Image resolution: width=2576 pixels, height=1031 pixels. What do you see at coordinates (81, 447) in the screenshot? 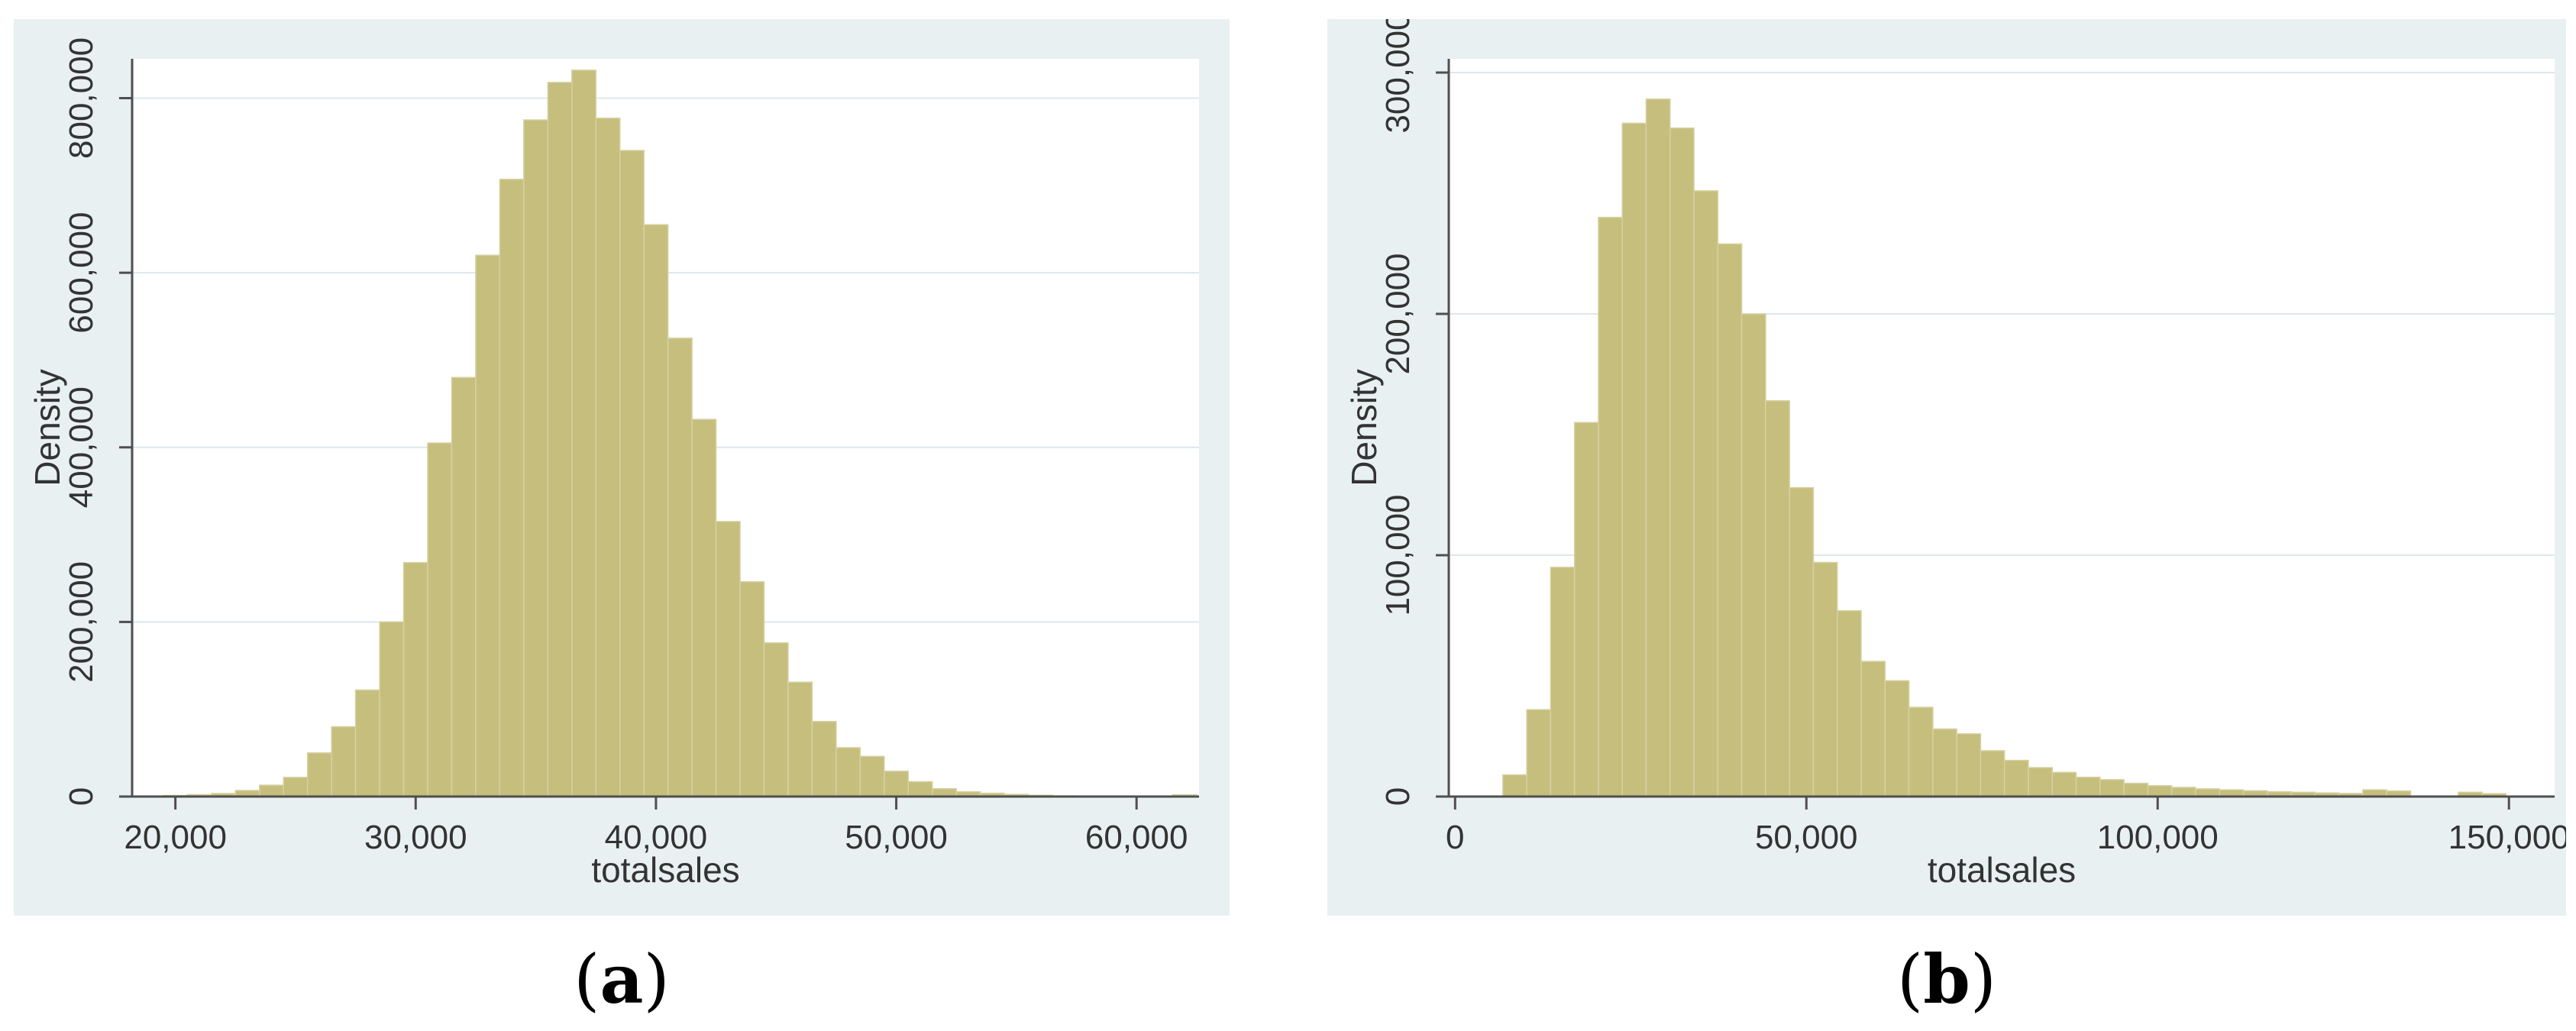
I see `y-tick-label: 400,000` at bounding box center [81, 447].